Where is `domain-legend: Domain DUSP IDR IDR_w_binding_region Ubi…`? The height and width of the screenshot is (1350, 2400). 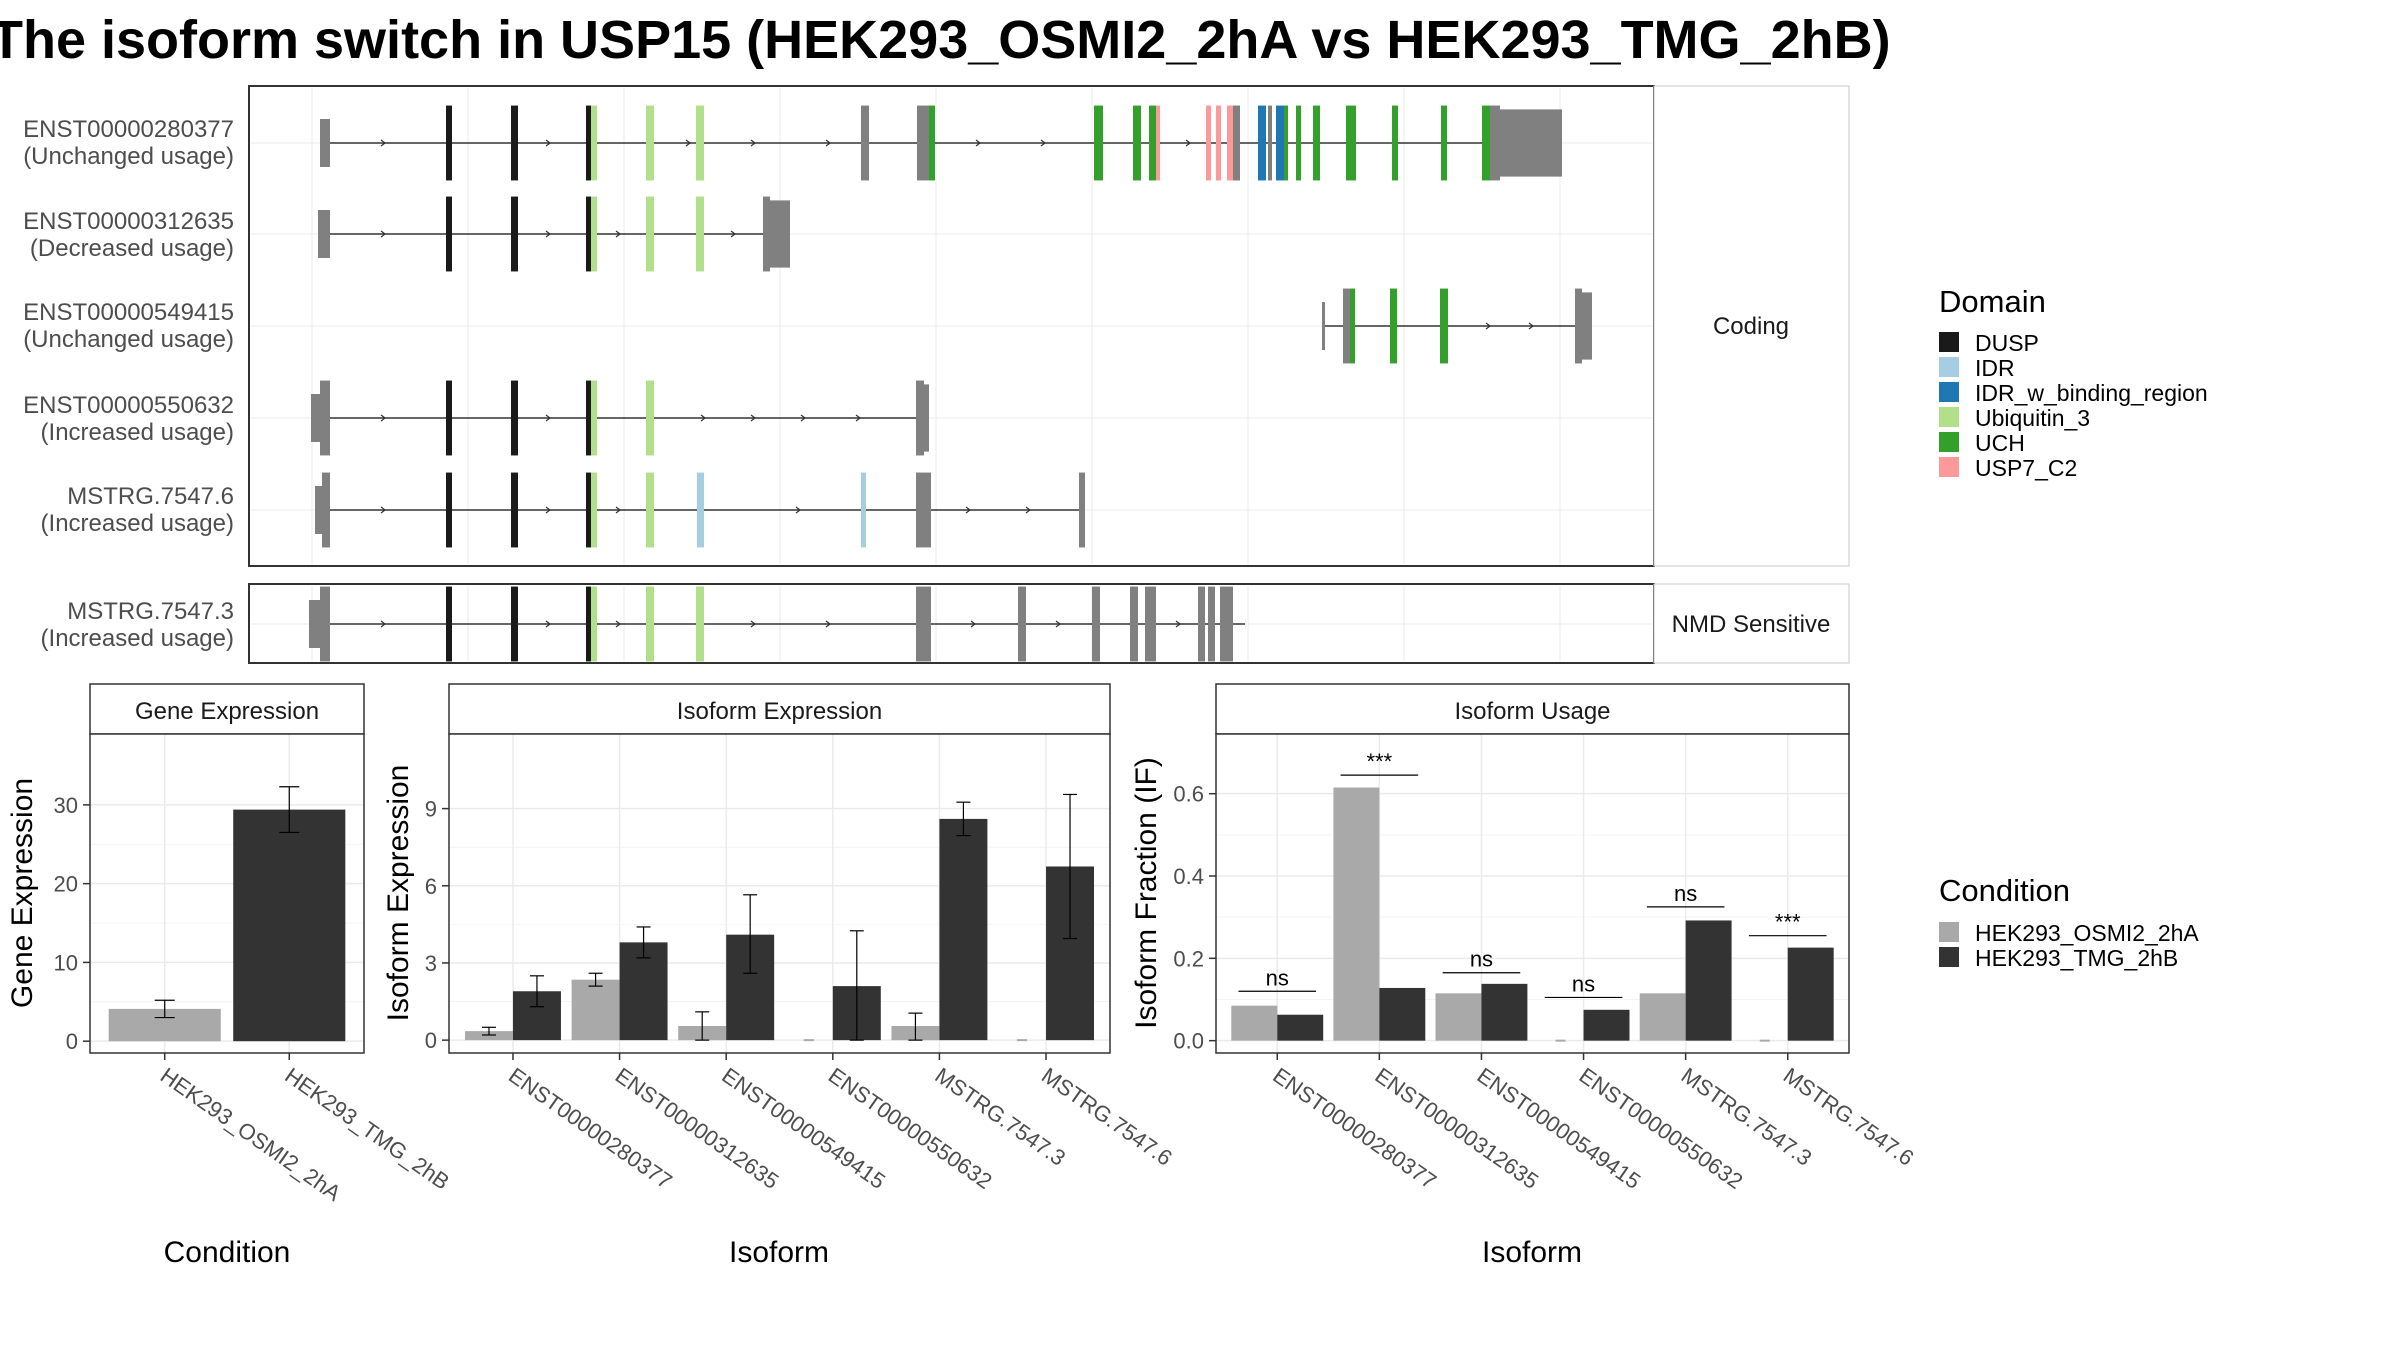
domain-legend: Domain DUSP IDR IDR_w_binding_region Ubi… is located at coordinates (2073, 382).